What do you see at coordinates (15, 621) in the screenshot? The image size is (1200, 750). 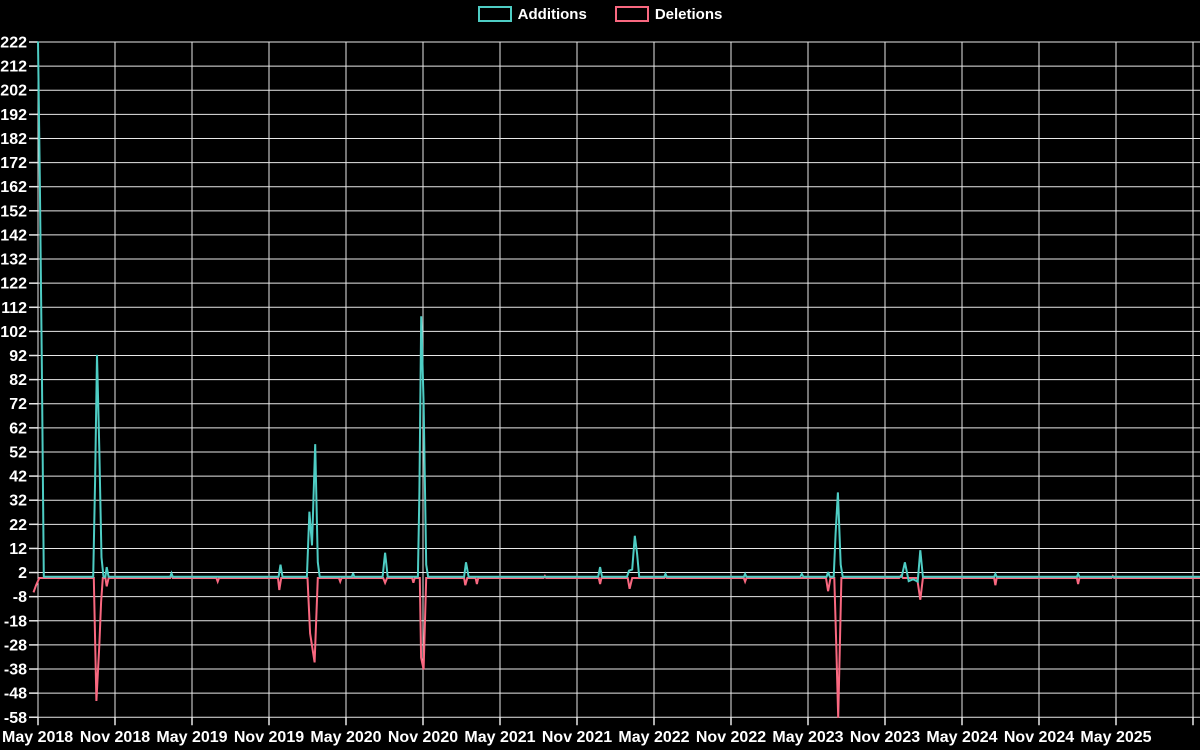 I see `y-tick-label: -18` at bounding box center [15, 621].